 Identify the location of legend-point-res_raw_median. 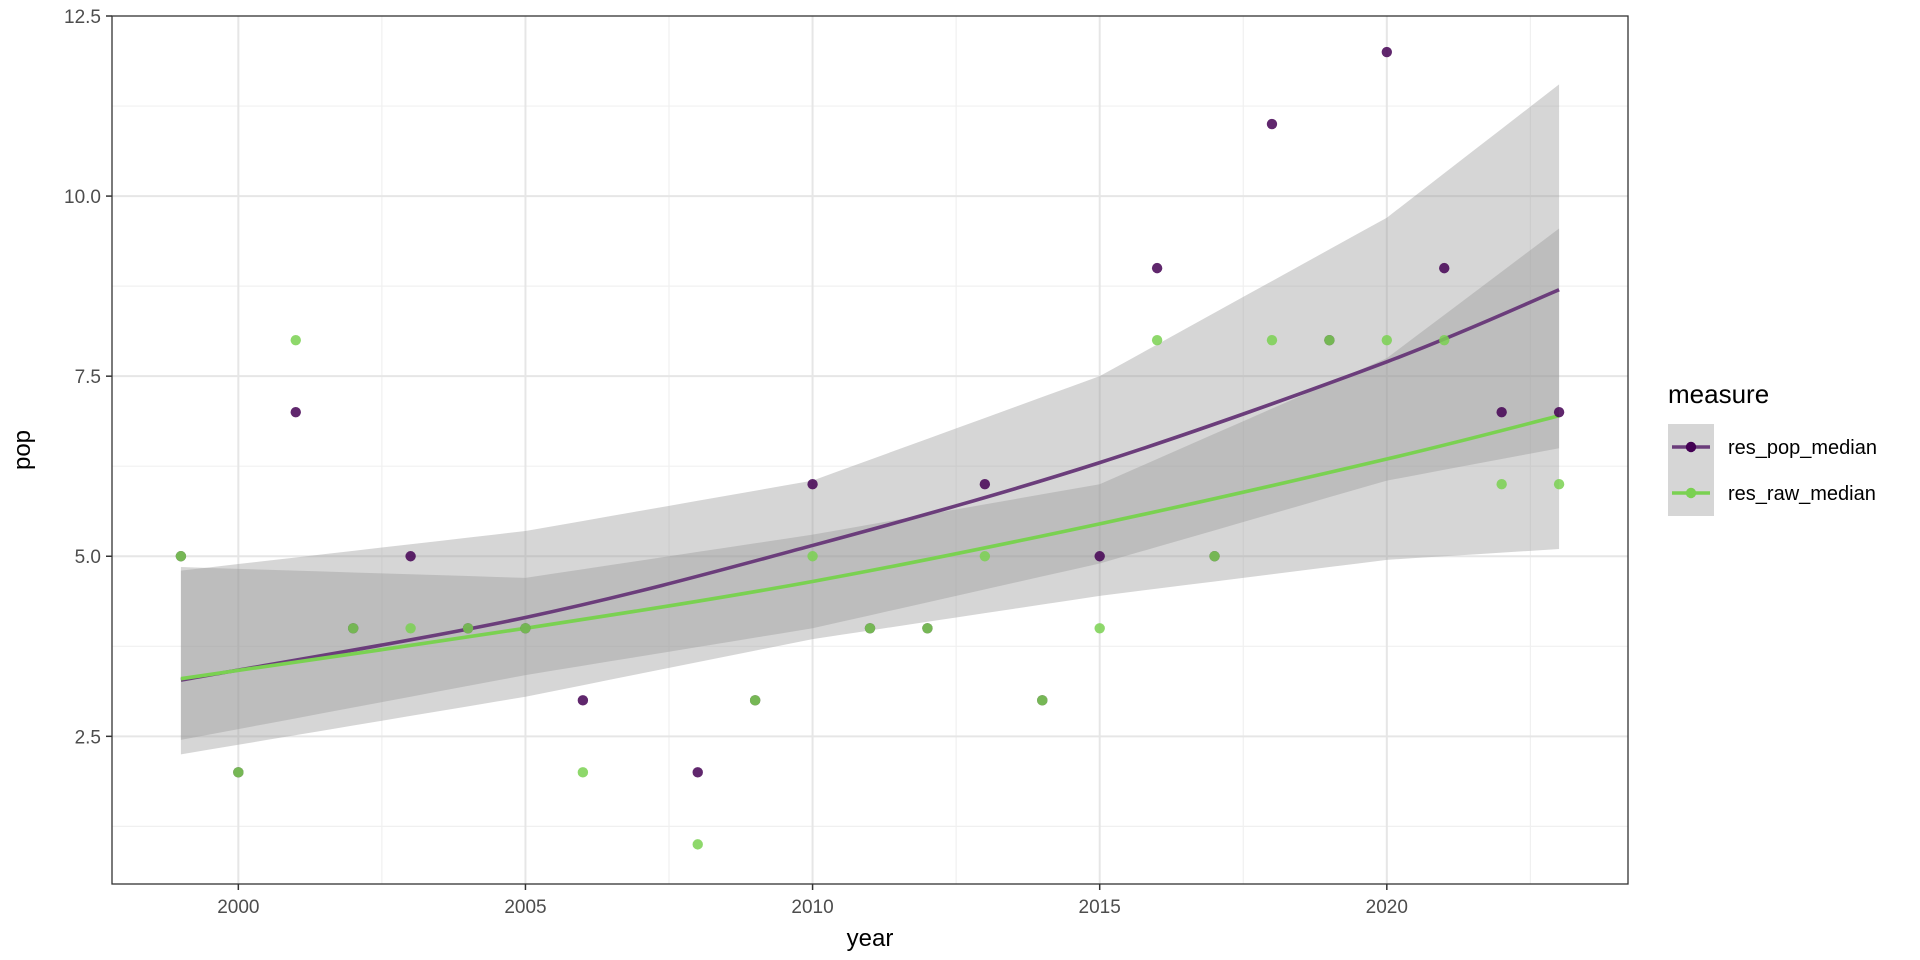
(1691, 493).